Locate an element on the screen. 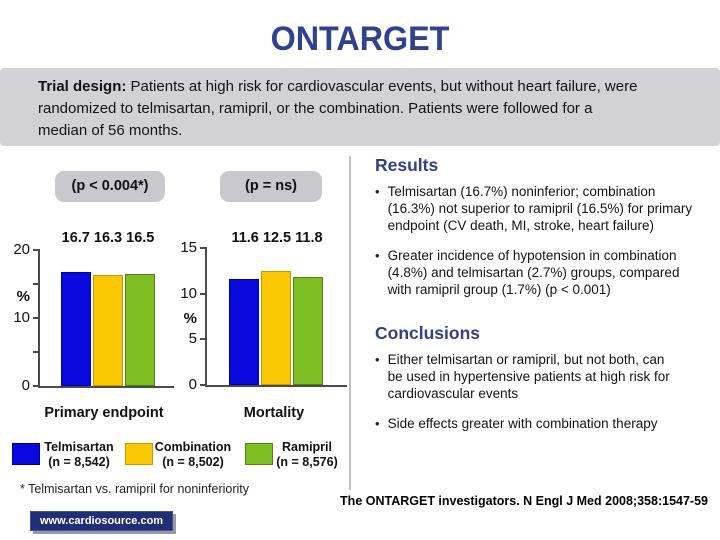 This screenshot has height=540, width=720. legend-swatch-combination is located at coordinates (139, 454).